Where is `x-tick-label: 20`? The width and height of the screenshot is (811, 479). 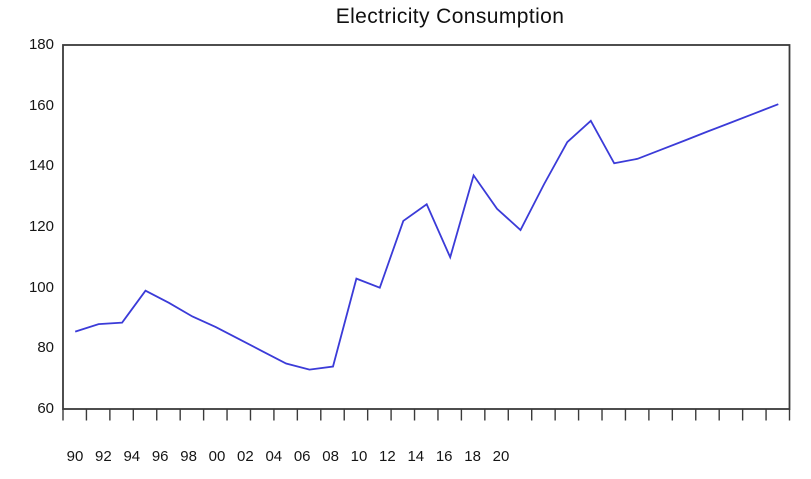
x-tick-label: 20 is located at coordinates (501, 456).